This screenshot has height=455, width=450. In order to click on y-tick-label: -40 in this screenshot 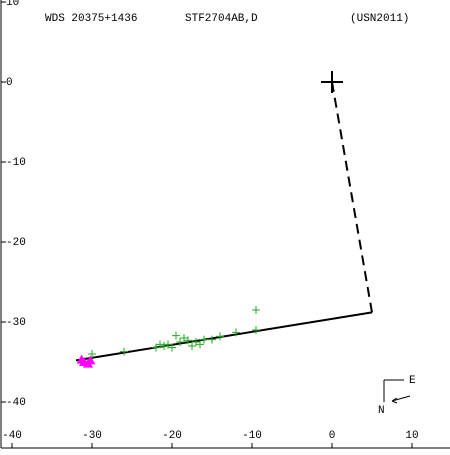, I will do `click(16, 403)`.